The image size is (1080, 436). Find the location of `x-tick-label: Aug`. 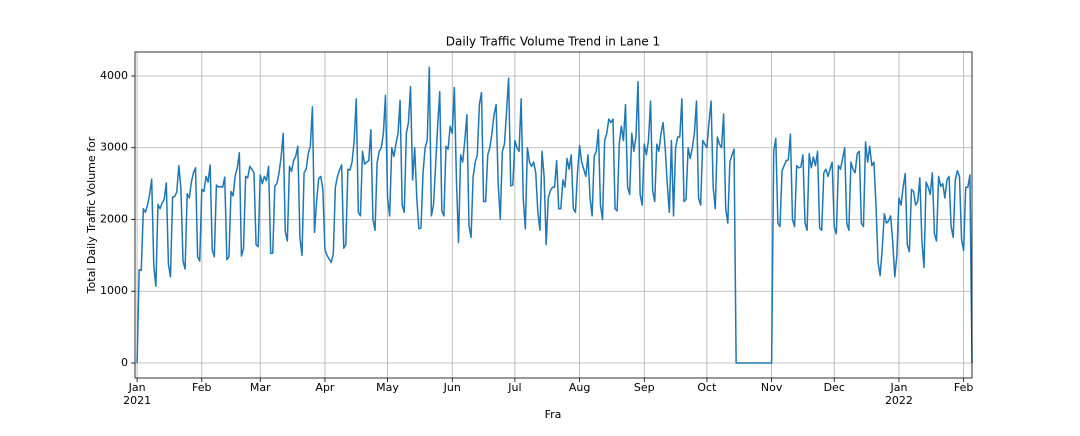

x-tick-label: Aug is located at coordinates (579, 387).